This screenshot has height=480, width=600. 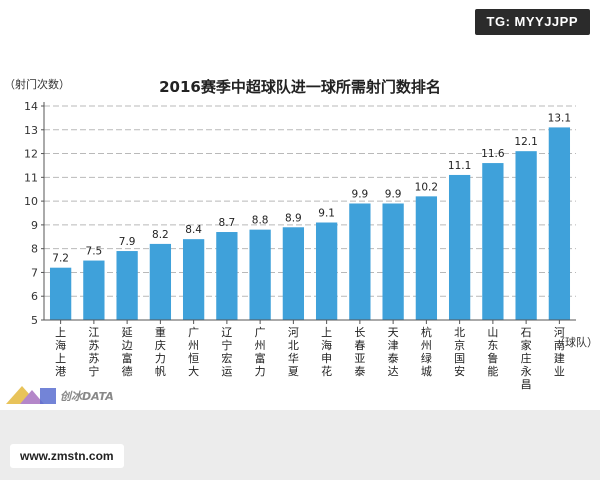 I want to click on logo-text: 创冰DATA, so click(x=87, y=396).